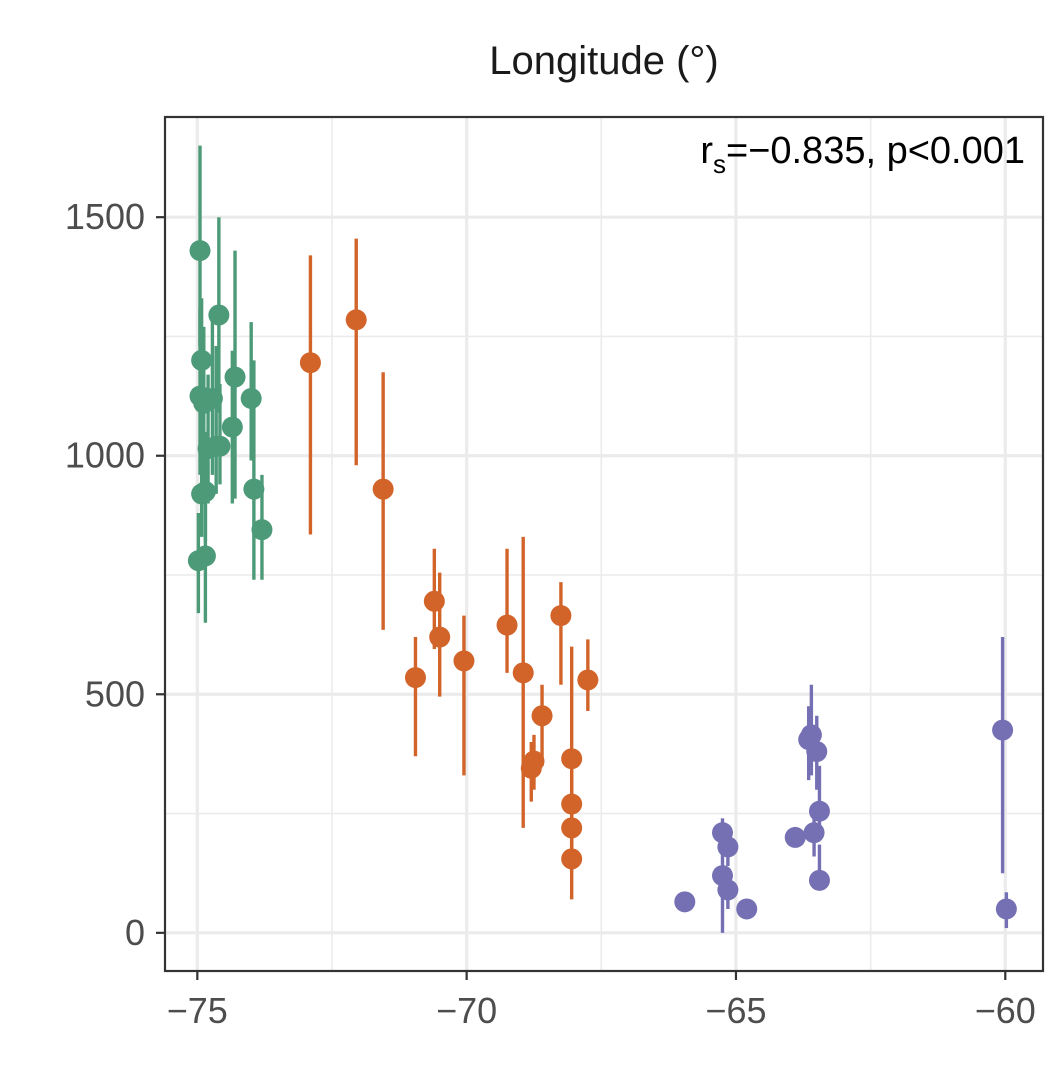 The image size is (1064, 1073). I want to click on y-tick-label: 500, so click(115, 693).